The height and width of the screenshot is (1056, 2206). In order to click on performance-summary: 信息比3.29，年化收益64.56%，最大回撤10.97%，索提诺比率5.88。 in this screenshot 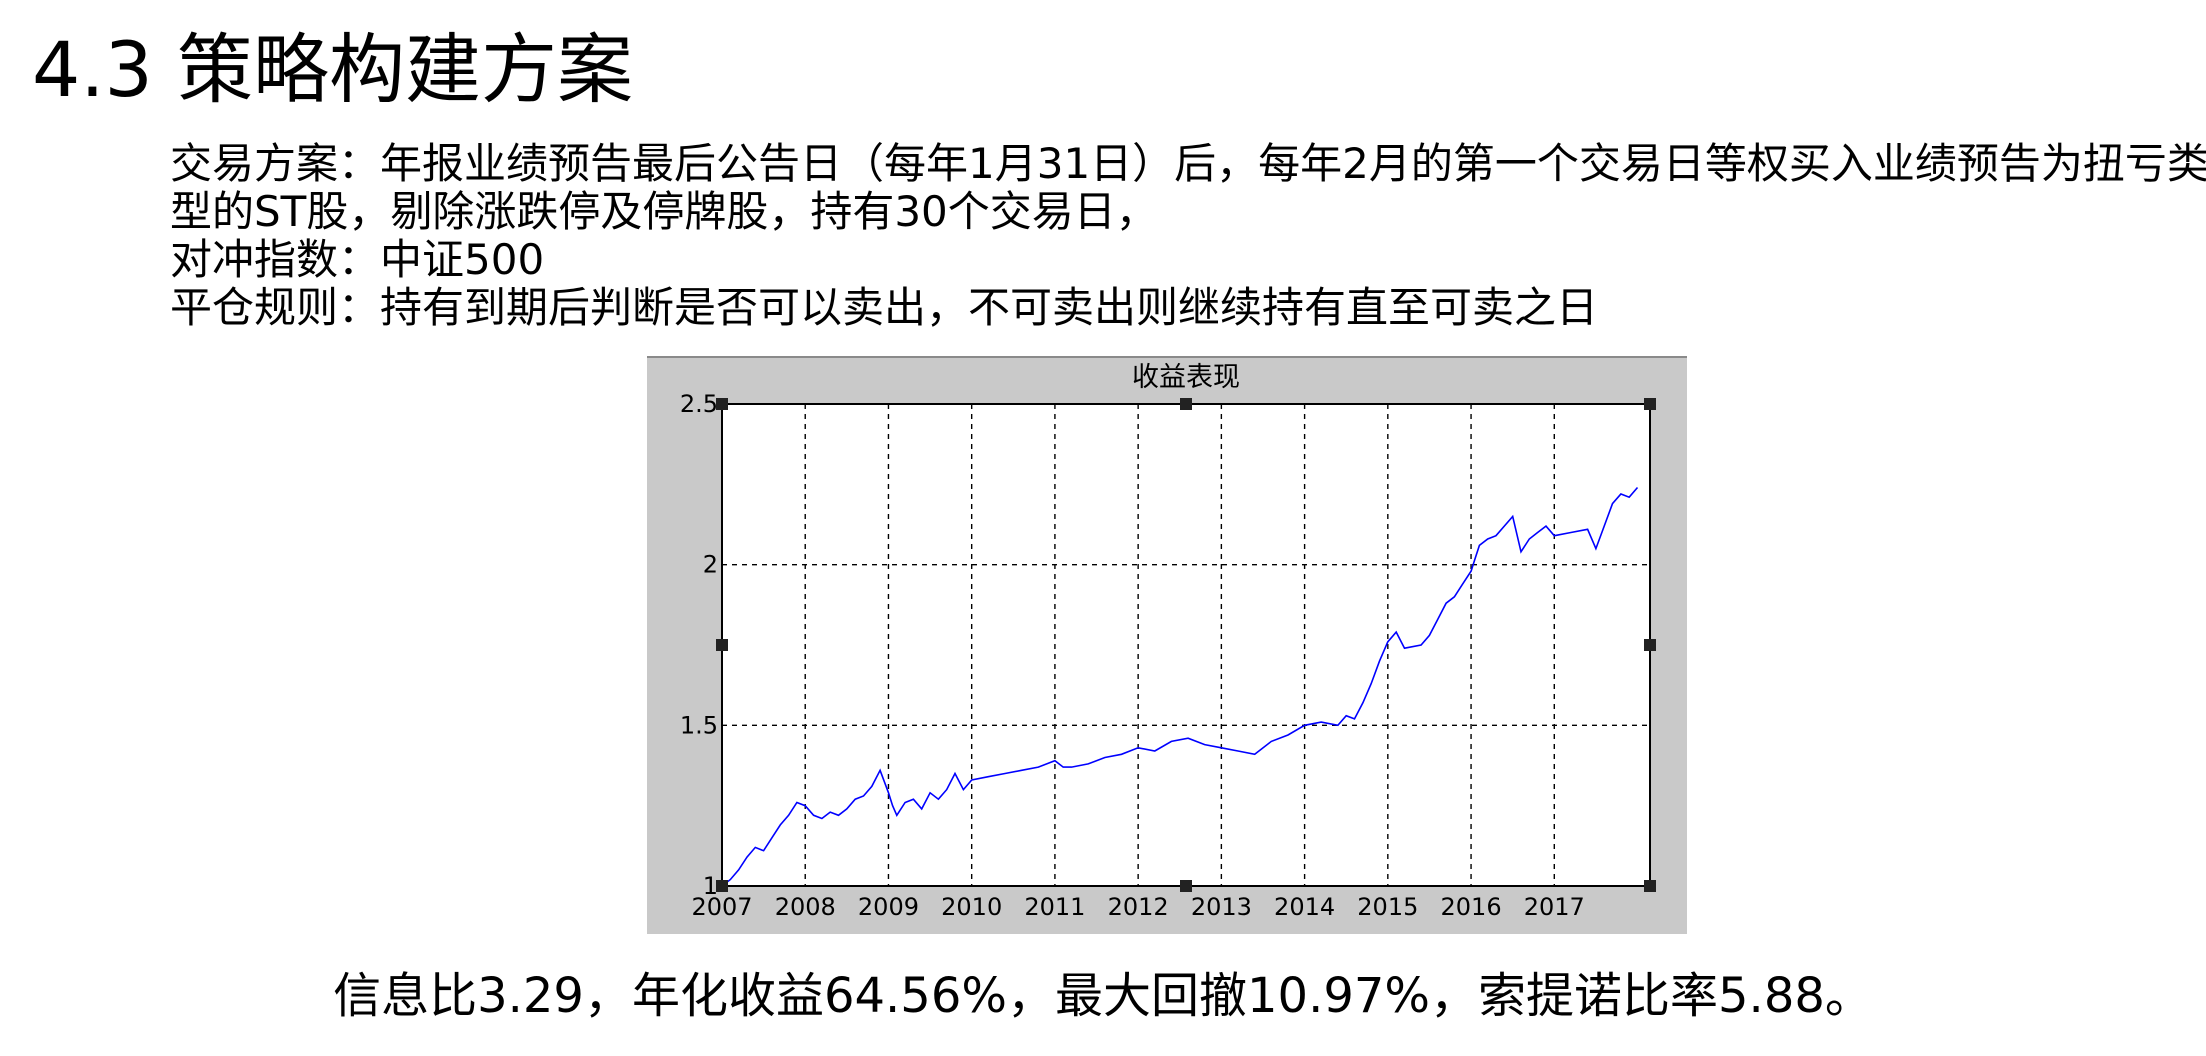, I will do `click(1103, 996)`.